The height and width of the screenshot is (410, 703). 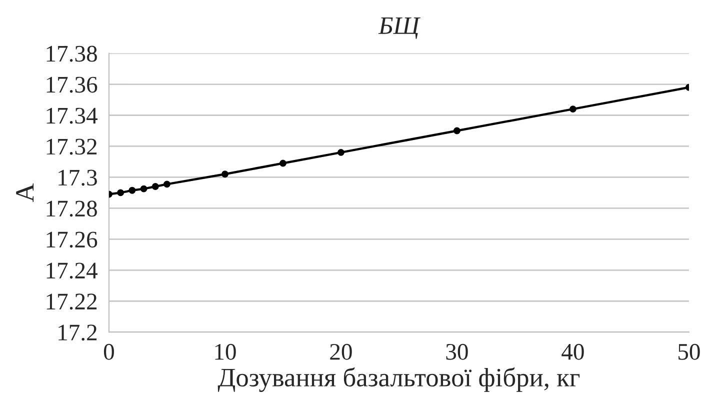 I want to click on y-tick-label: 17.38, so click(x=71, y=54).